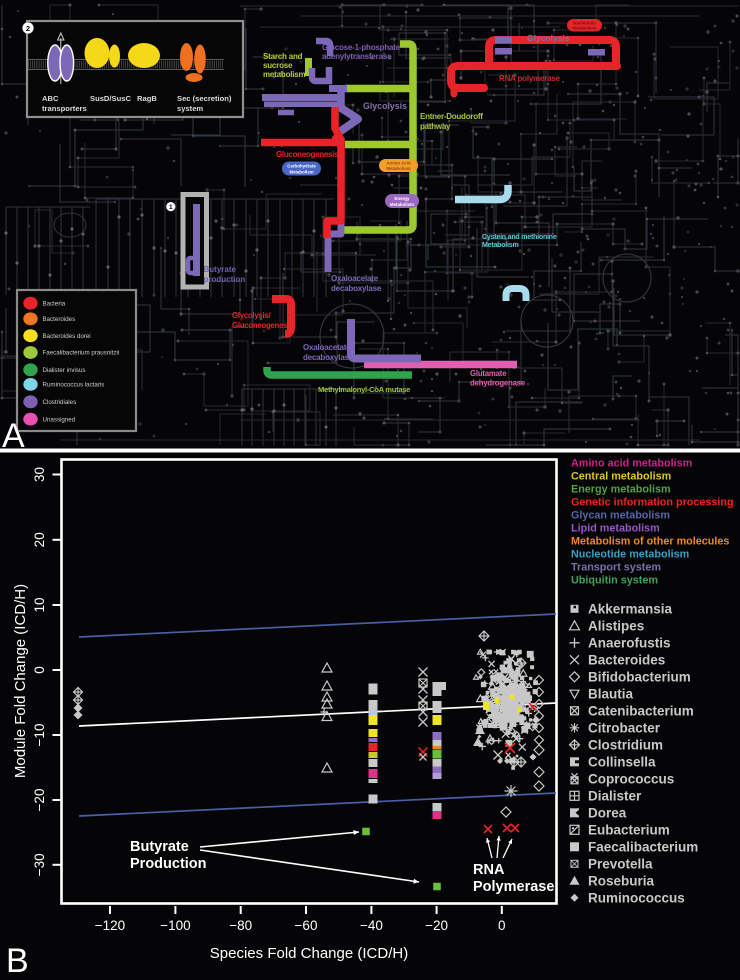  Describe the element at coordinates (81, 353) in the screenshot. I see `svg-text: Faecalibacterium prausnitzii` at that location.